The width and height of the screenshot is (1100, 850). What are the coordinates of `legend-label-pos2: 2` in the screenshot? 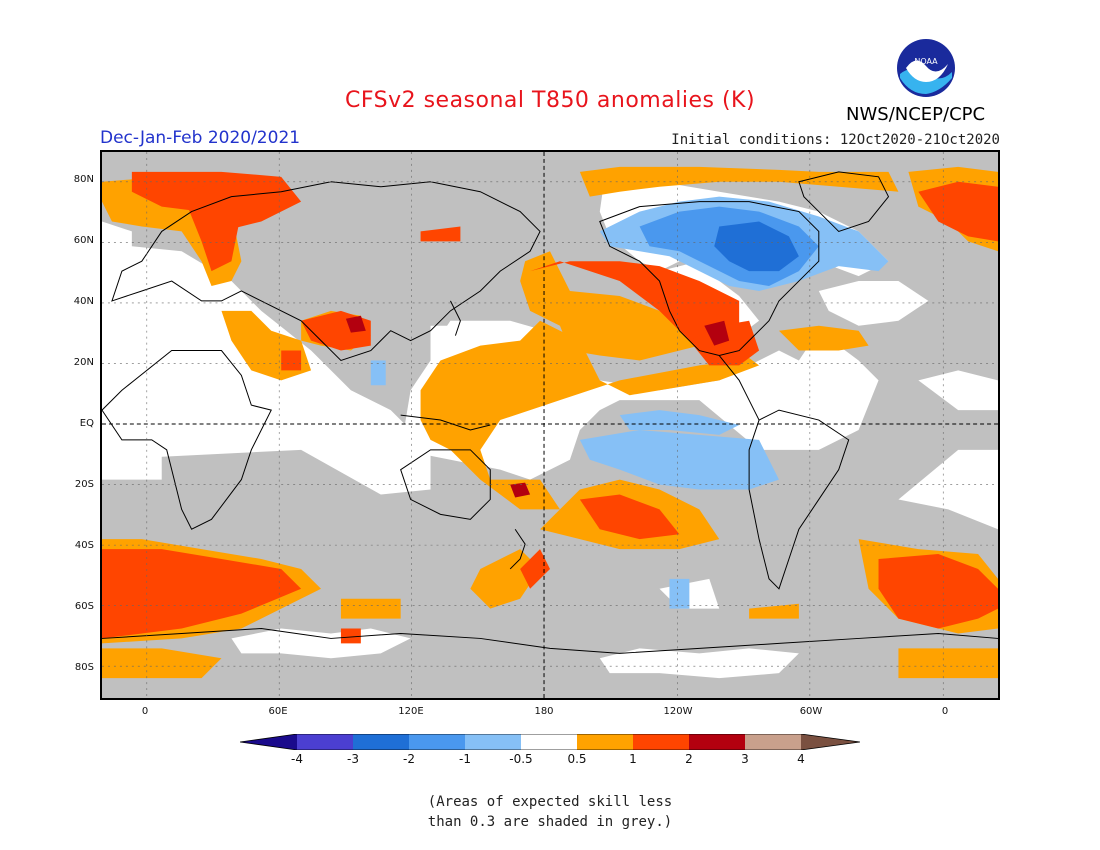 It's located at (689, 759).